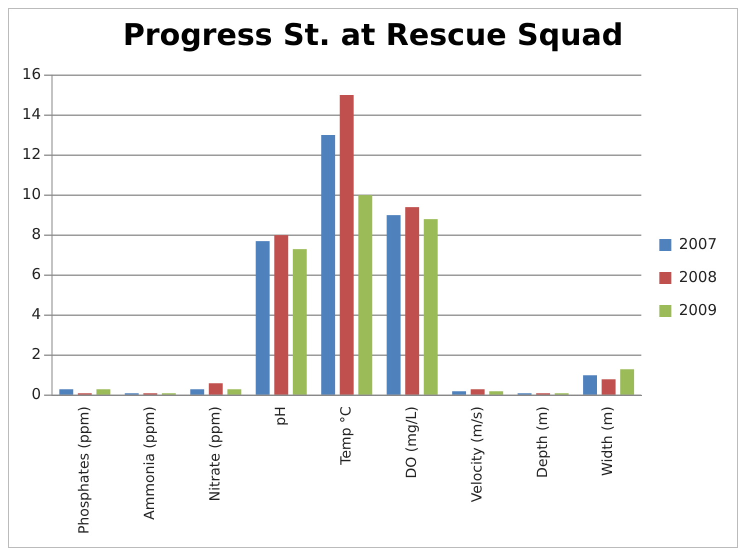 The height and width of the screenshot is (556, 746). Describe the element at coordinates (412, 442) in the screenshot. I see `x-tick-label: DO (mg/L)` at that location.